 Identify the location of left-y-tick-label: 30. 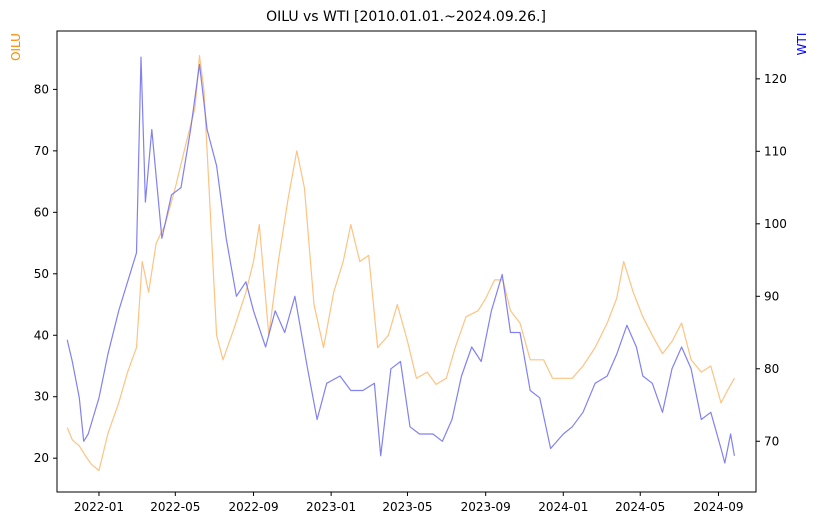
(41, 397).